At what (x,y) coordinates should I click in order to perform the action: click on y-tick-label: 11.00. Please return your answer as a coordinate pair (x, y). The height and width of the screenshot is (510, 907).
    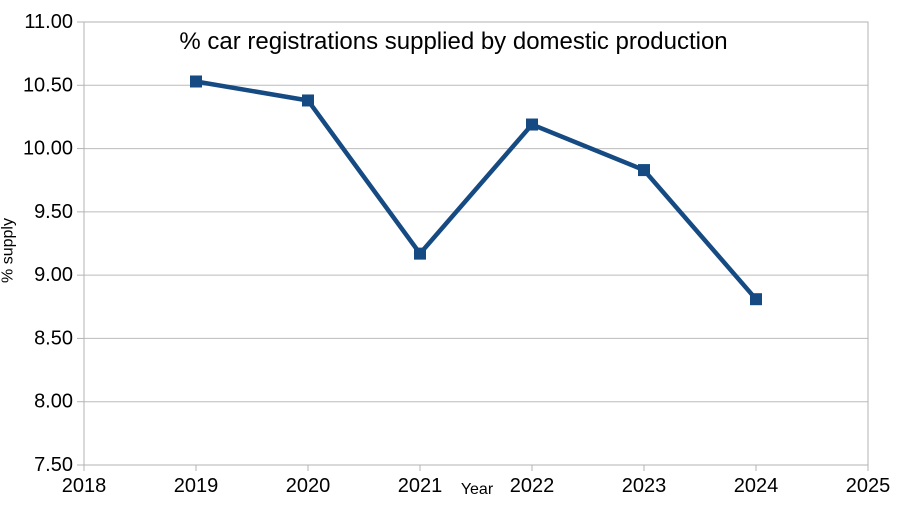
    Looking at the image, I should click on (48, 22).